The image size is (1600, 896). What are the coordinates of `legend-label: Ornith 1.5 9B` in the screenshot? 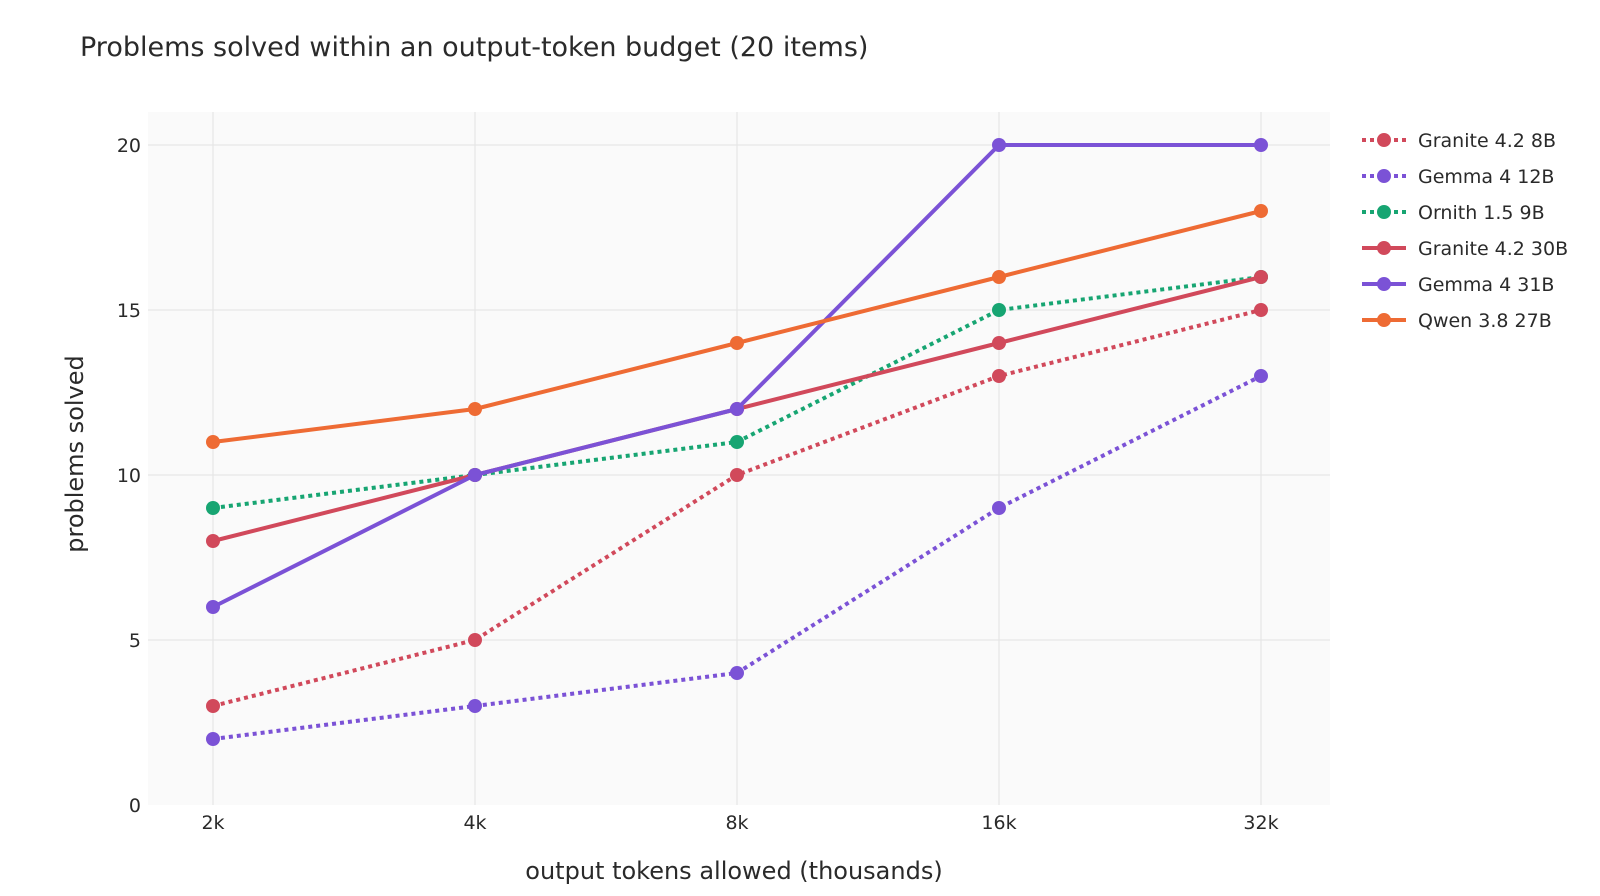 It's located at (1481, 213).